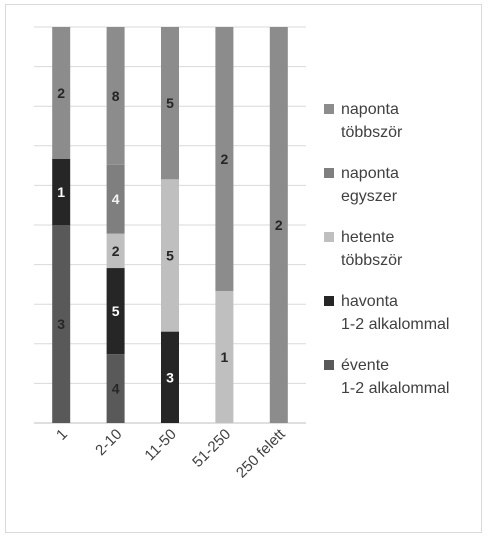 This screenshot has width=488, height=537. I want to click on x-tick-label: 11-50, so click(160, 445).